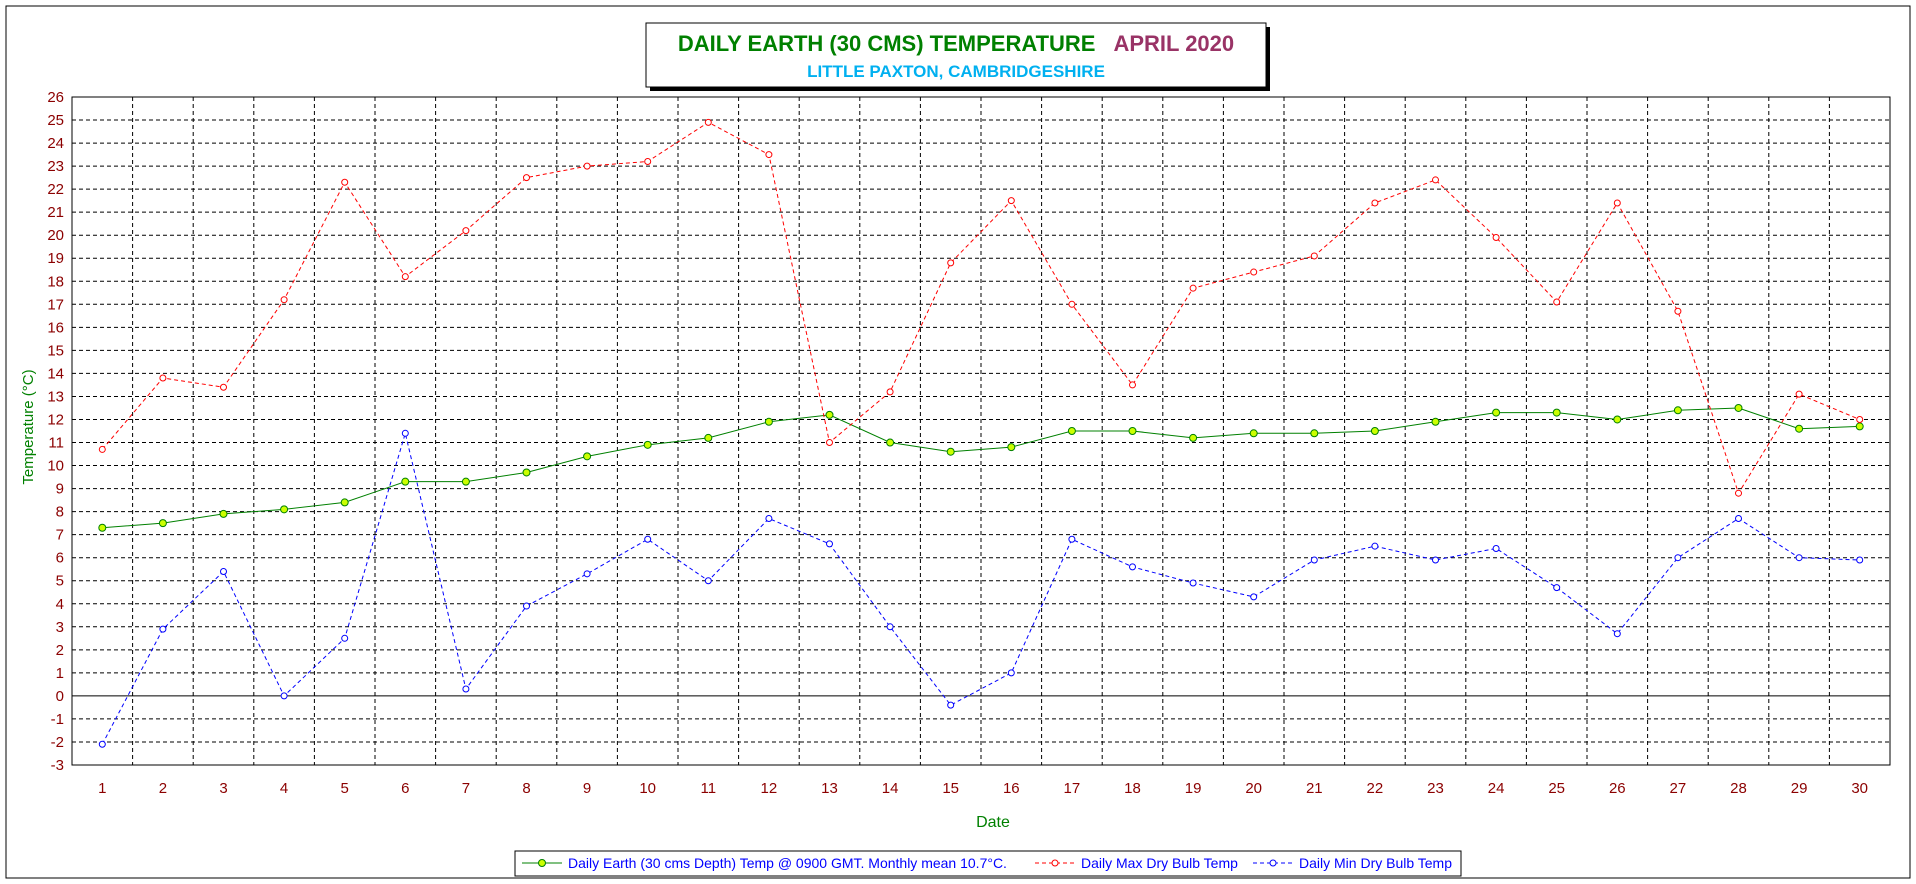  I want to click on legend-box, so click(988, 863).